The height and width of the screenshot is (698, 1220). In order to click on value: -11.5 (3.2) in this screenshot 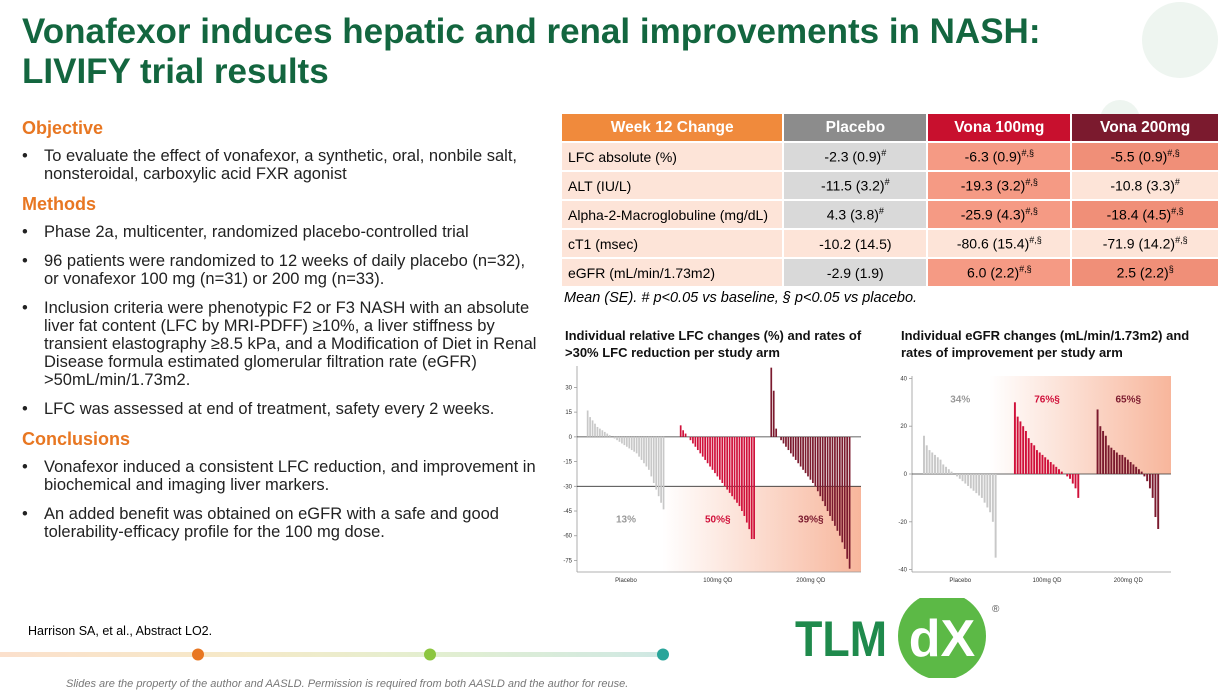, I will do `click(853, 185)`.